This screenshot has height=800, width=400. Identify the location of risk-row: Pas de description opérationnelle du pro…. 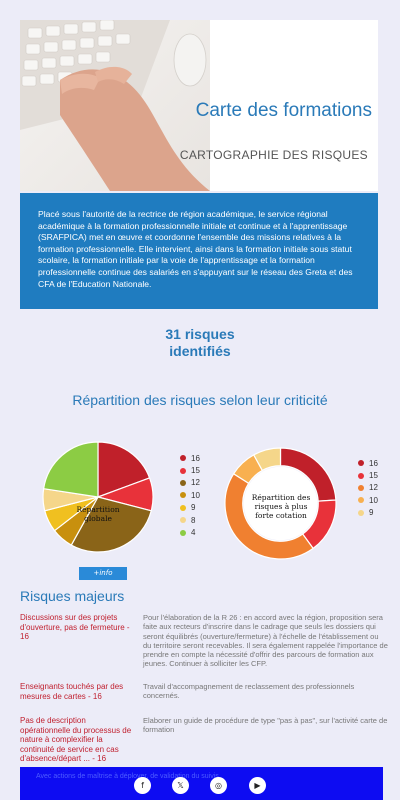
(203, 741).